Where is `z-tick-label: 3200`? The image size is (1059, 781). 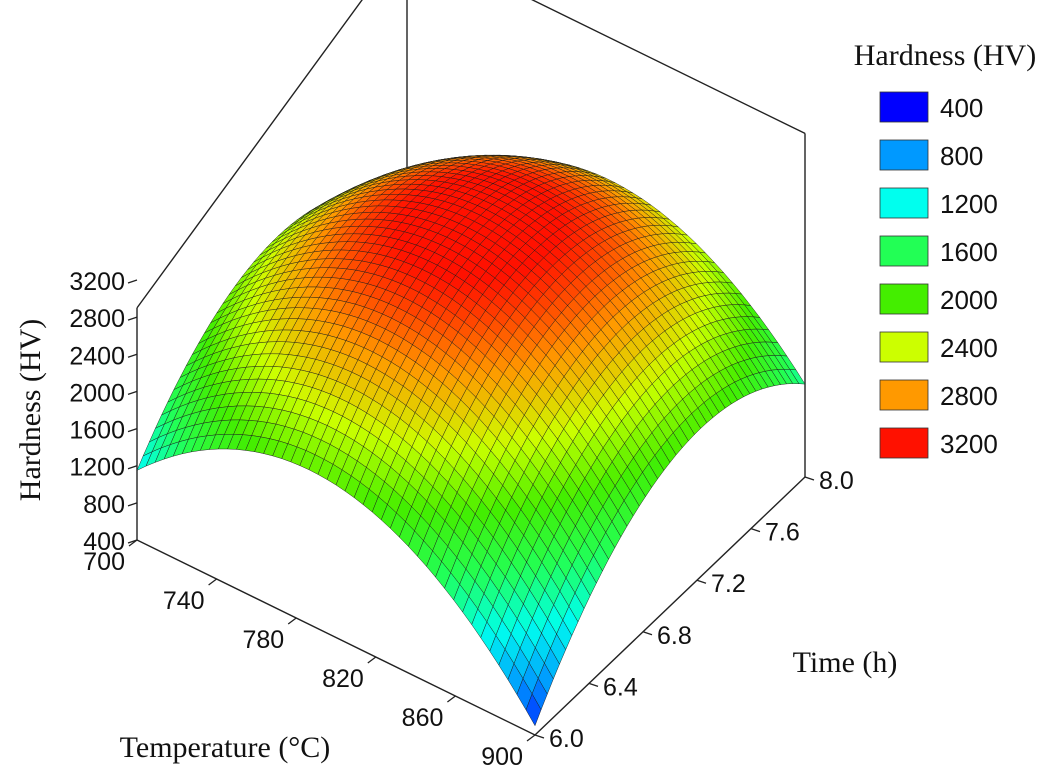
z-tick-label: 3200 is located at coordinates (97, 282).